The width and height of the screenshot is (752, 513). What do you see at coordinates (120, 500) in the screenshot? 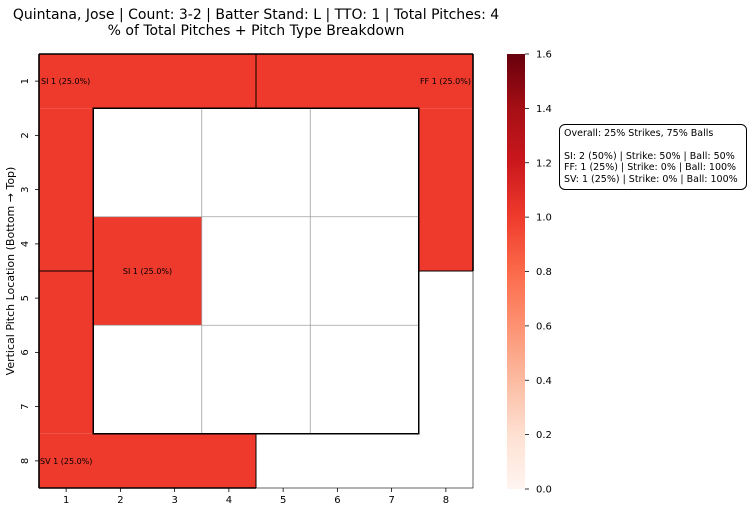
I see `x-tick-label: 2` at bounding box center [120, 500].